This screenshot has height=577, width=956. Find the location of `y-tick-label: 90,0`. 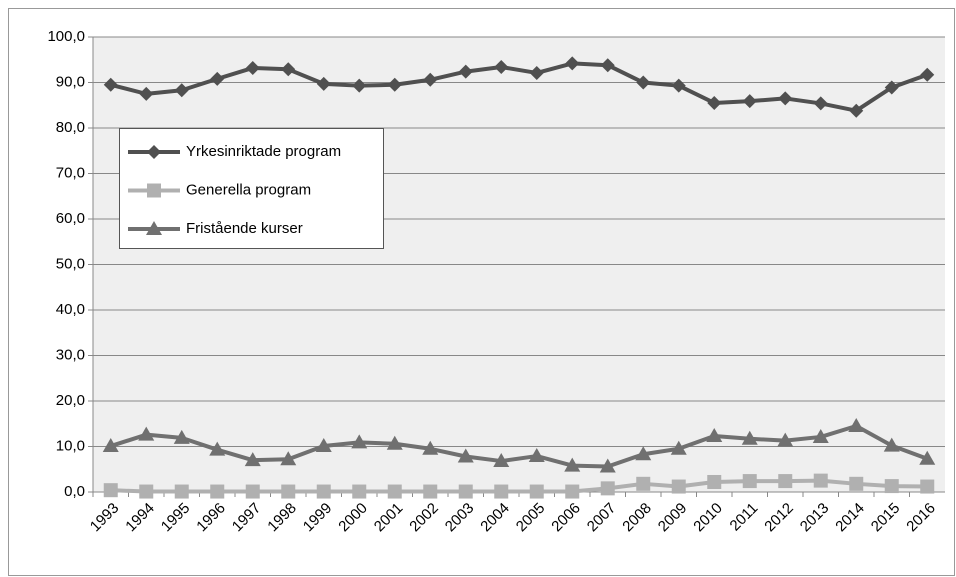

y-tick-label: 90,0 is located at coordinates (70, 81).